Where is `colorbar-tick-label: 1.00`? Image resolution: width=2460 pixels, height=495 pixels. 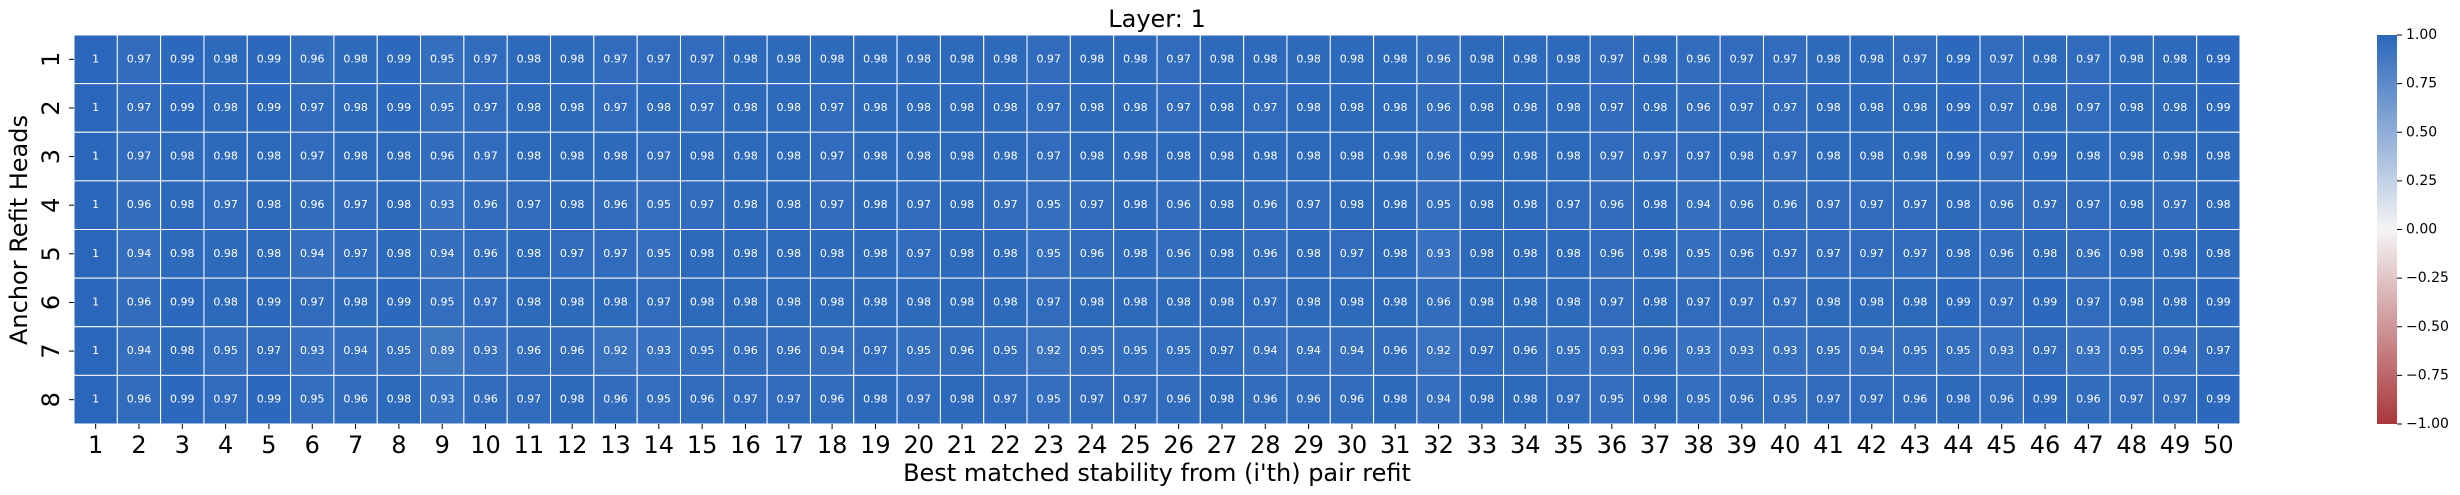
colorbar-tick-label: 1.00 is located at coordinates (2421, 35).